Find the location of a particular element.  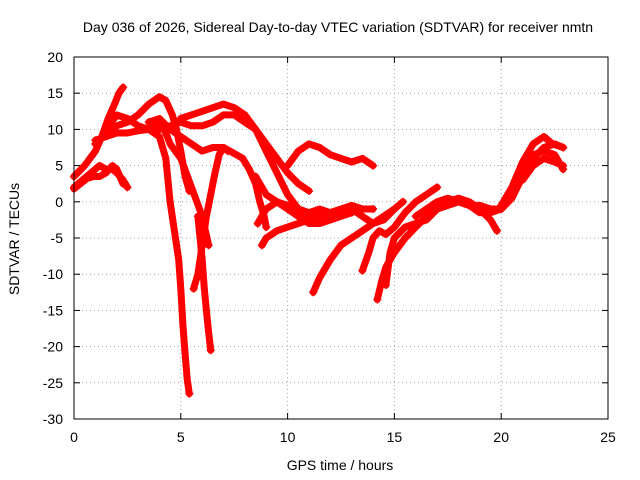

y-tick-label: -25 is located at coordinates (53, 383).